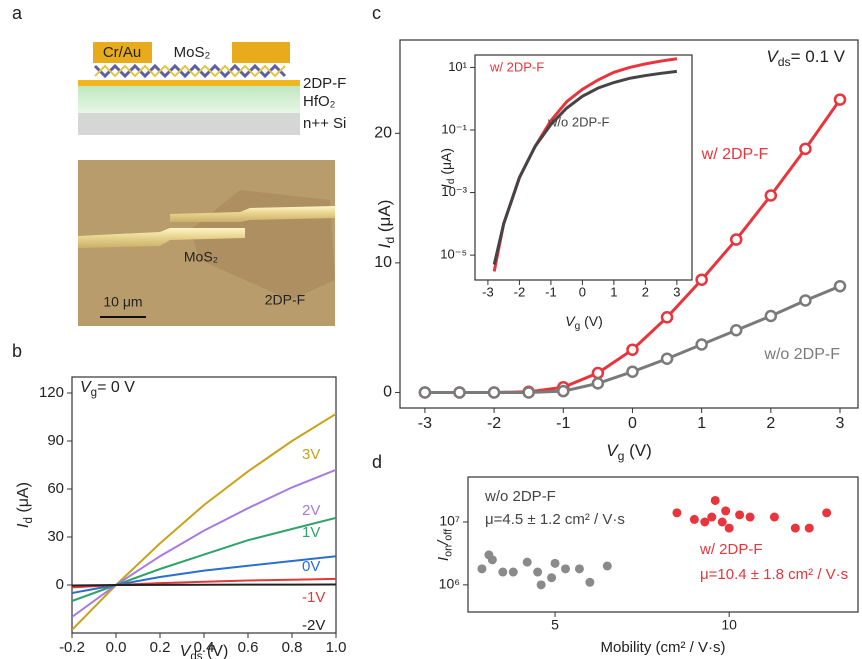 The height and width of the screenshot is (659, 862). What do you see at coordinates (774, 574) in the screenshot?
I see `annotation: μ=10.4 ± 1.8 cm² / V·s` at bounding box center [774, 574].